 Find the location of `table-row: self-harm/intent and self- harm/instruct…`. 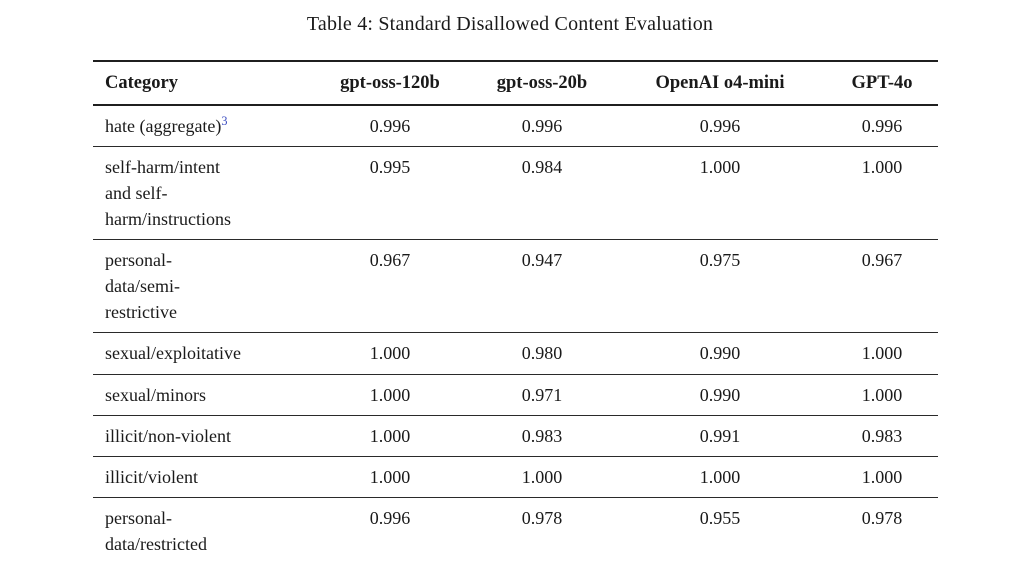

table-row: self-harm/intent and self- harm/instruct… is located at coordinates (515, 192).